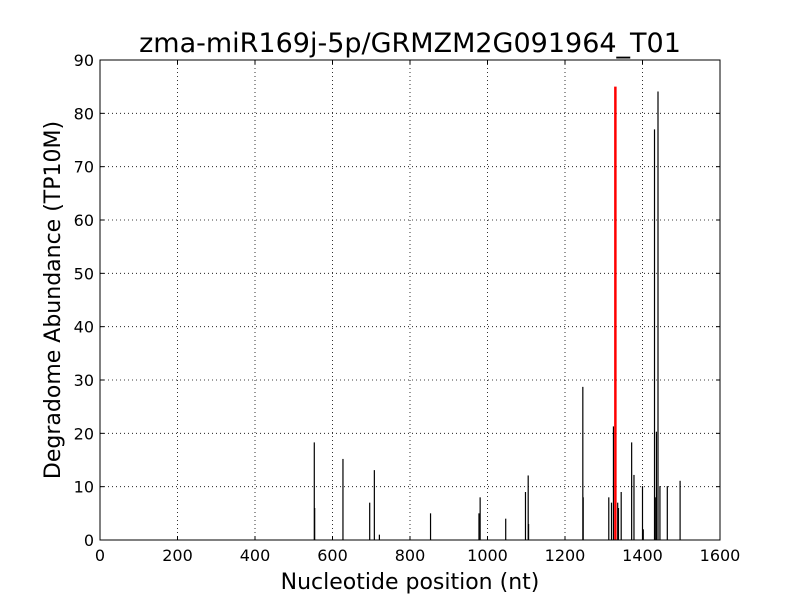 This screenshot has width=800, height=604. What do you see at coordinates (565, 555) in the screenshot?
I see `x-tick-label: 1200` at bounding box center [565, 555].